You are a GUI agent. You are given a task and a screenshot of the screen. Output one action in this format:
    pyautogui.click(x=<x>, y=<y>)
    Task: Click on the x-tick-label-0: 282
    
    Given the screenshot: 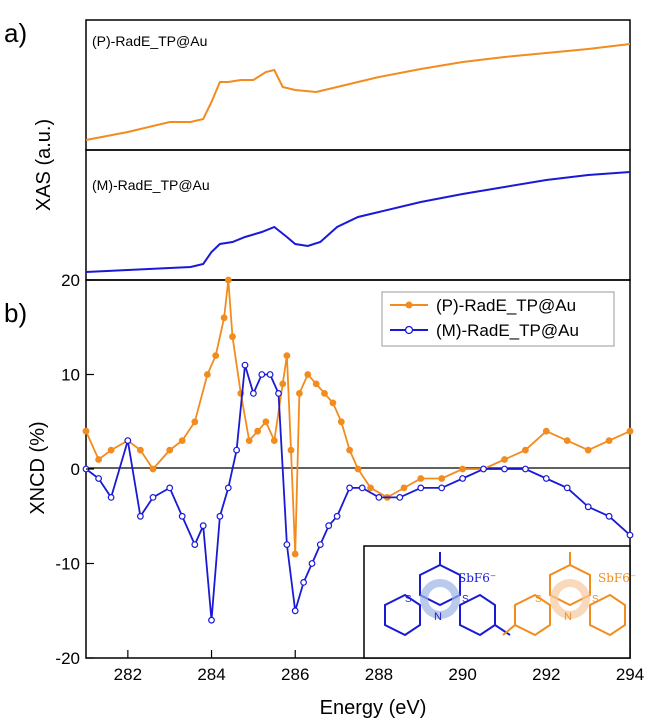 What is the action you would take?
    pyautogui.click(x=128, y=674)
    